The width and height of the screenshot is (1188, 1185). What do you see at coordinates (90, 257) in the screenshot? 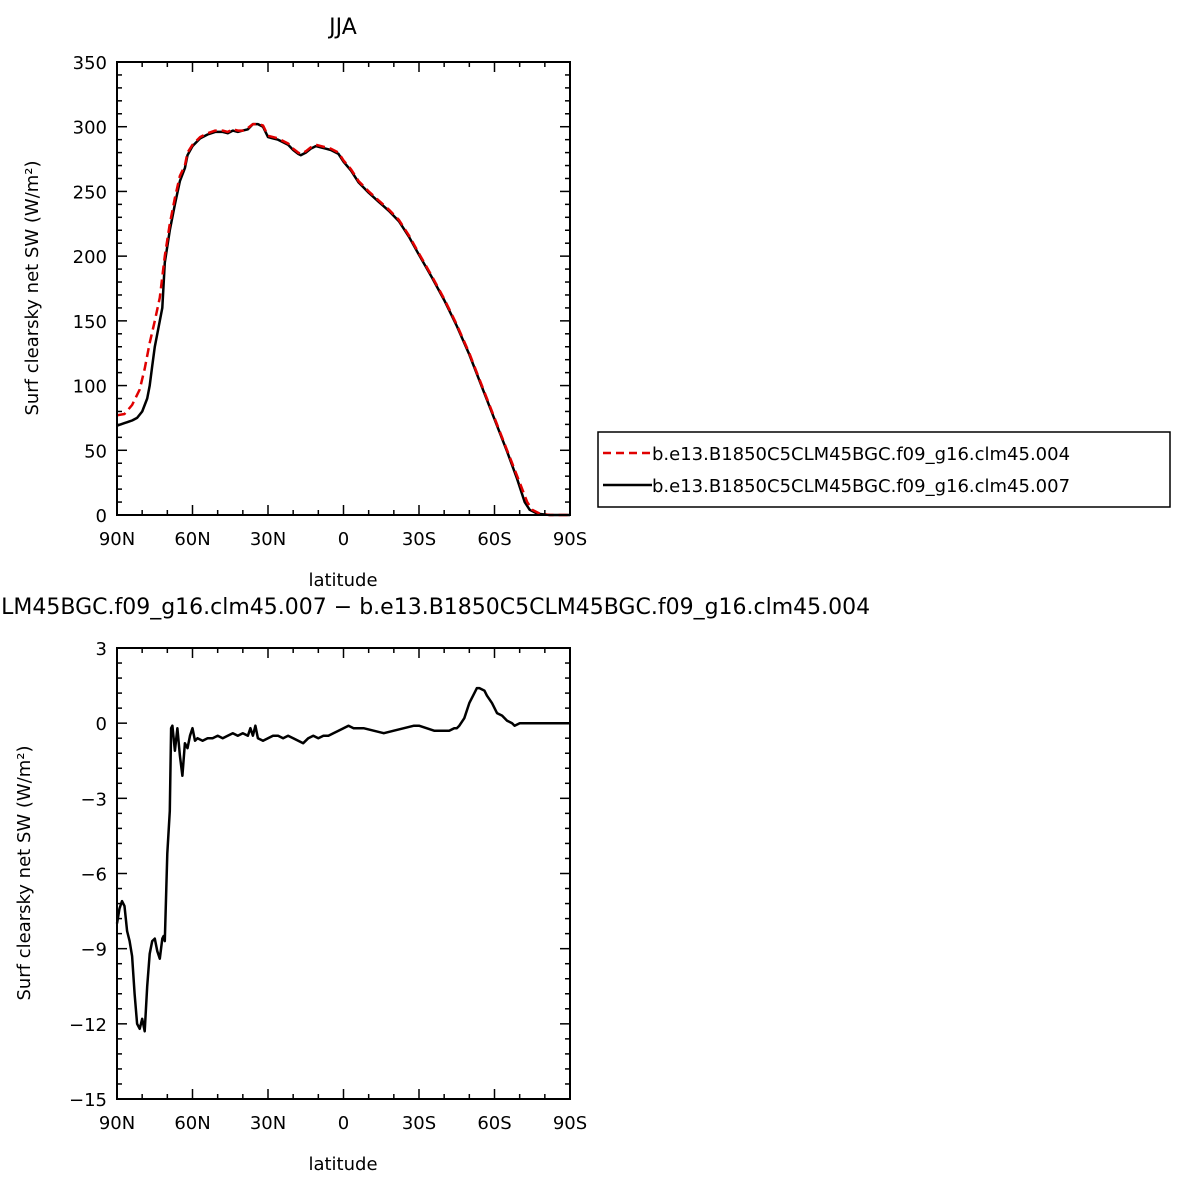
I see `y-tick-label: 200` at bounding box center [90, 257].